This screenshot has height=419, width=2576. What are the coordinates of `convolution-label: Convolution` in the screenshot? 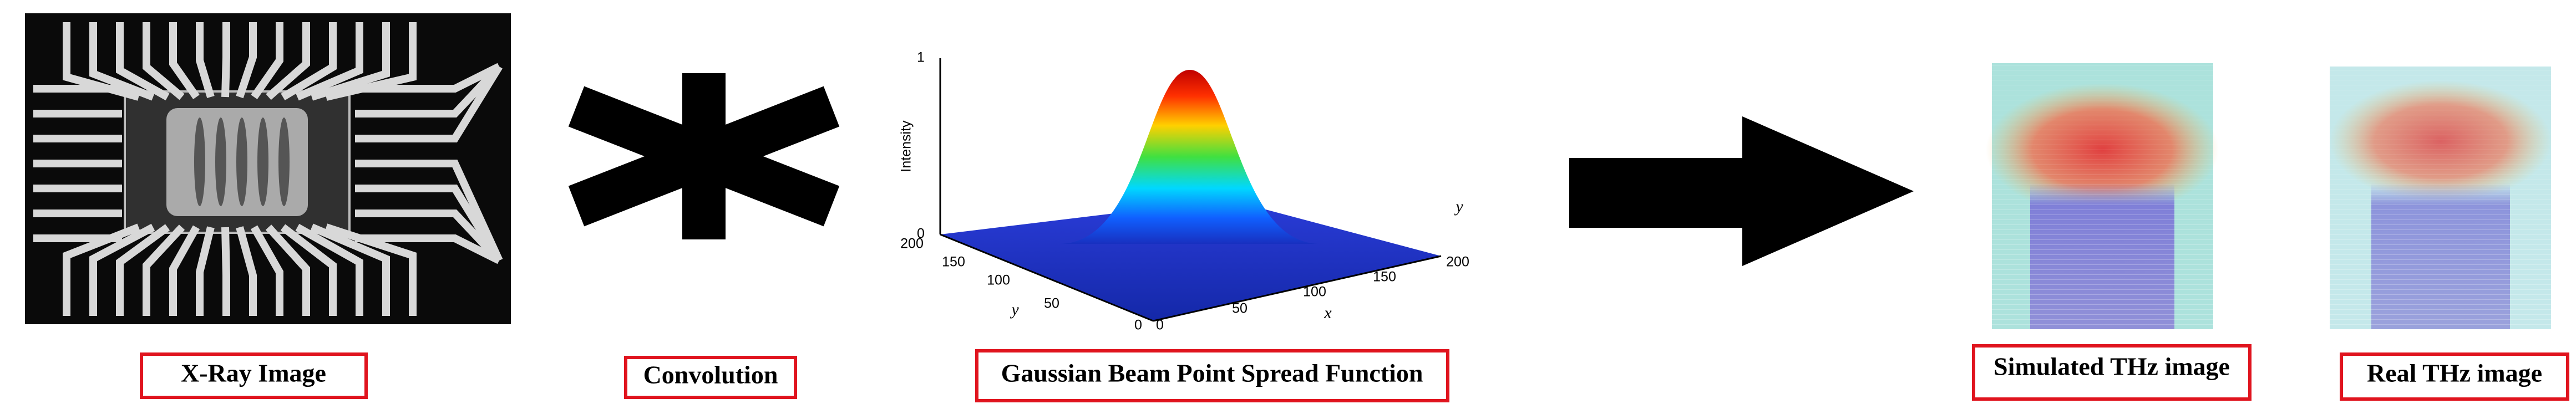 It's located at (710, 377).